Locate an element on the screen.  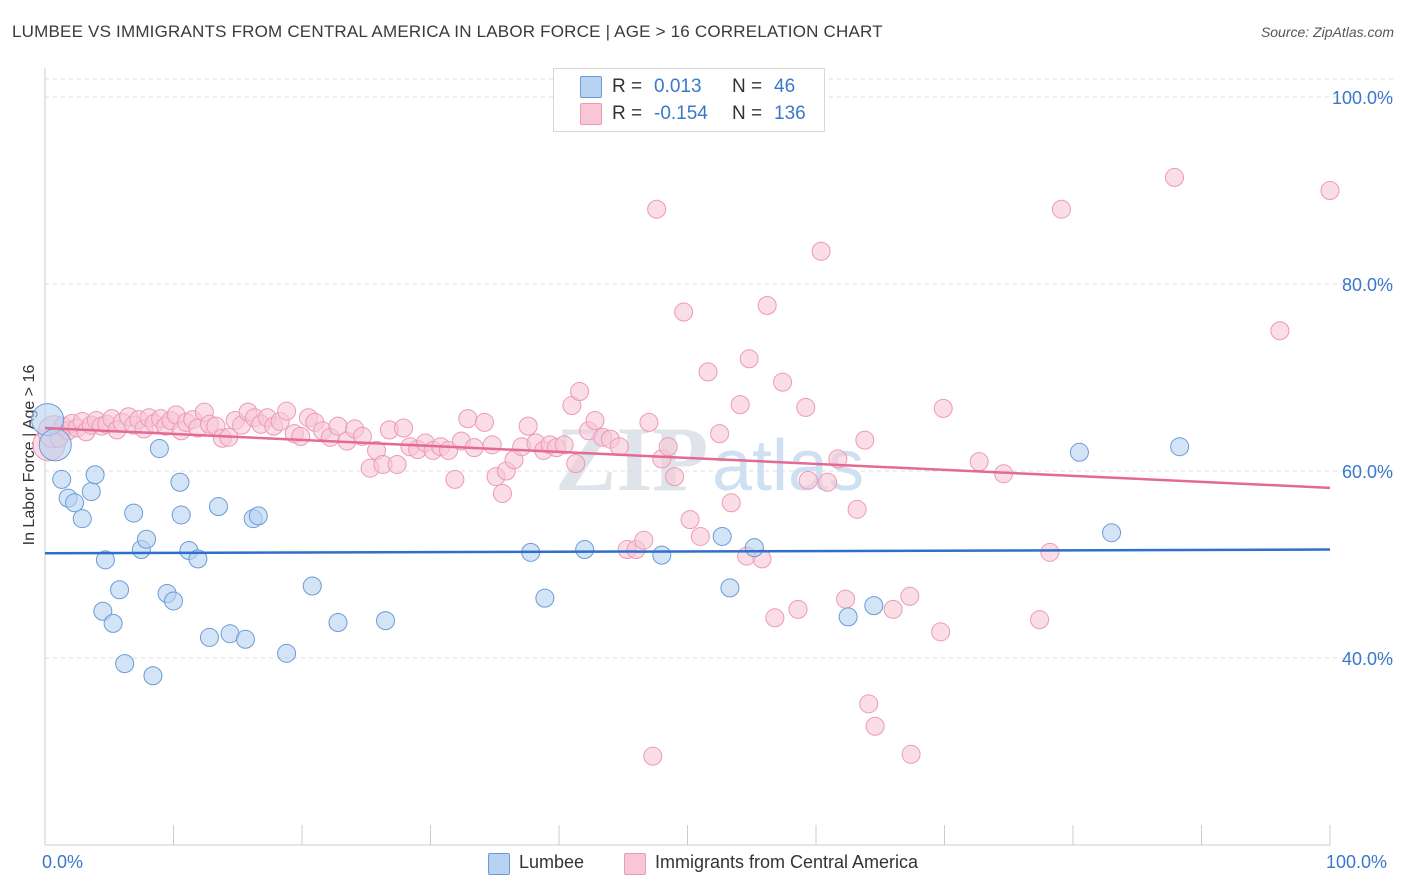
bottom-legend-label-lumbee: Lumbee is located at coordinates (552, 862).